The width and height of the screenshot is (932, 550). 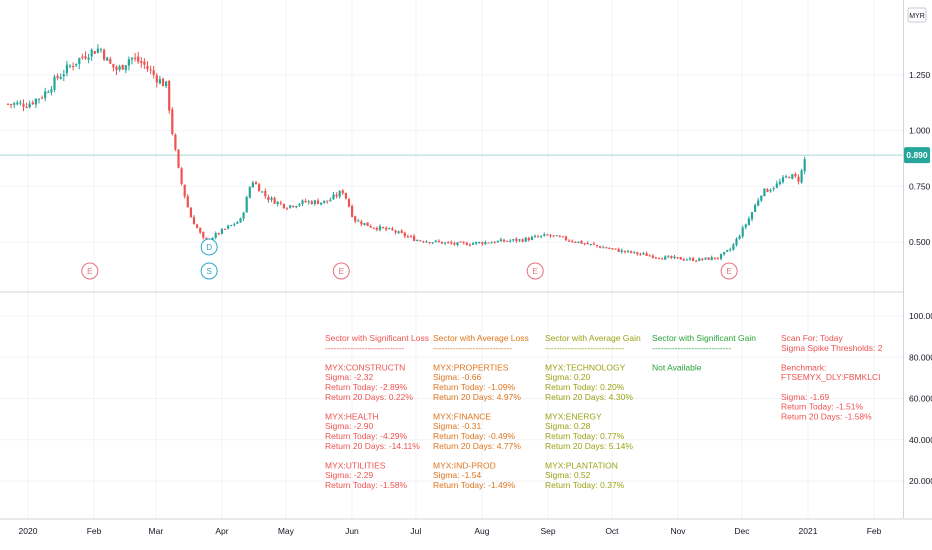 I want to click on table-line: Return 20 Days: -14.11%, so click(x=372, y=446).